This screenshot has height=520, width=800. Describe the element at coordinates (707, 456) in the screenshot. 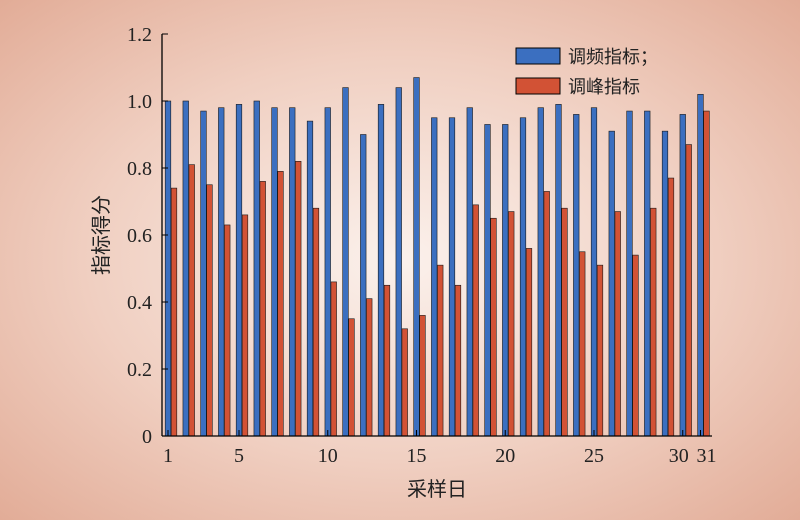

I see `x-tick-label: 31` at that location.